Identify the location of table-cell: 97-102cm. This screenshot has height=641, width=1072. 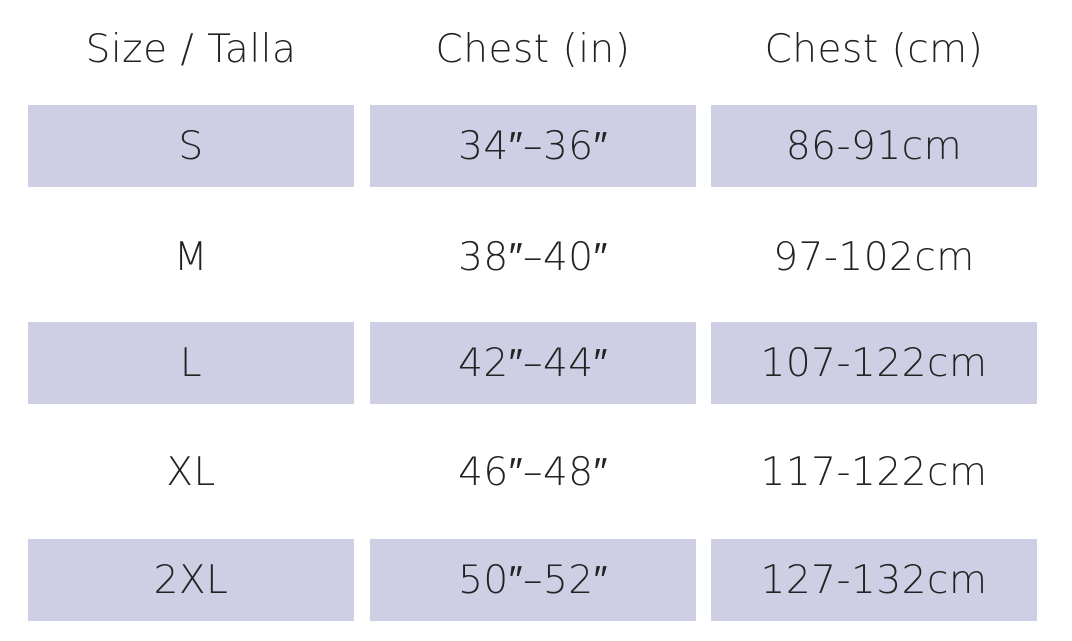
(874, 257).